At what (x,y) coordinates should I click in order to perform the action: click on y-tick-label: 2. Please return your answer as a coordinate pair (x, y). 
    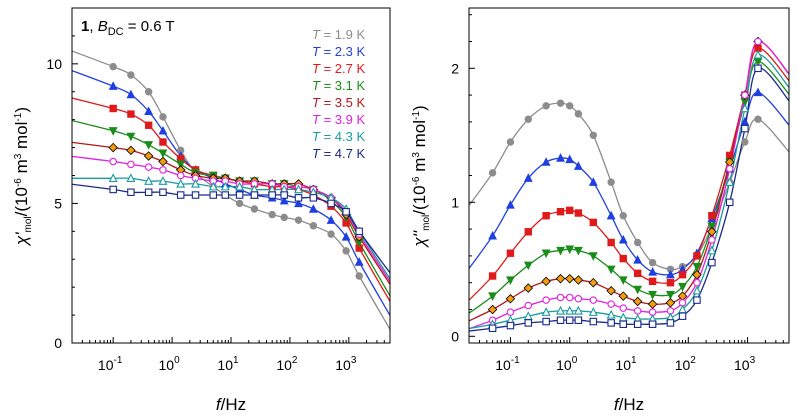
    Looking at the image, I should click on (455, 68).